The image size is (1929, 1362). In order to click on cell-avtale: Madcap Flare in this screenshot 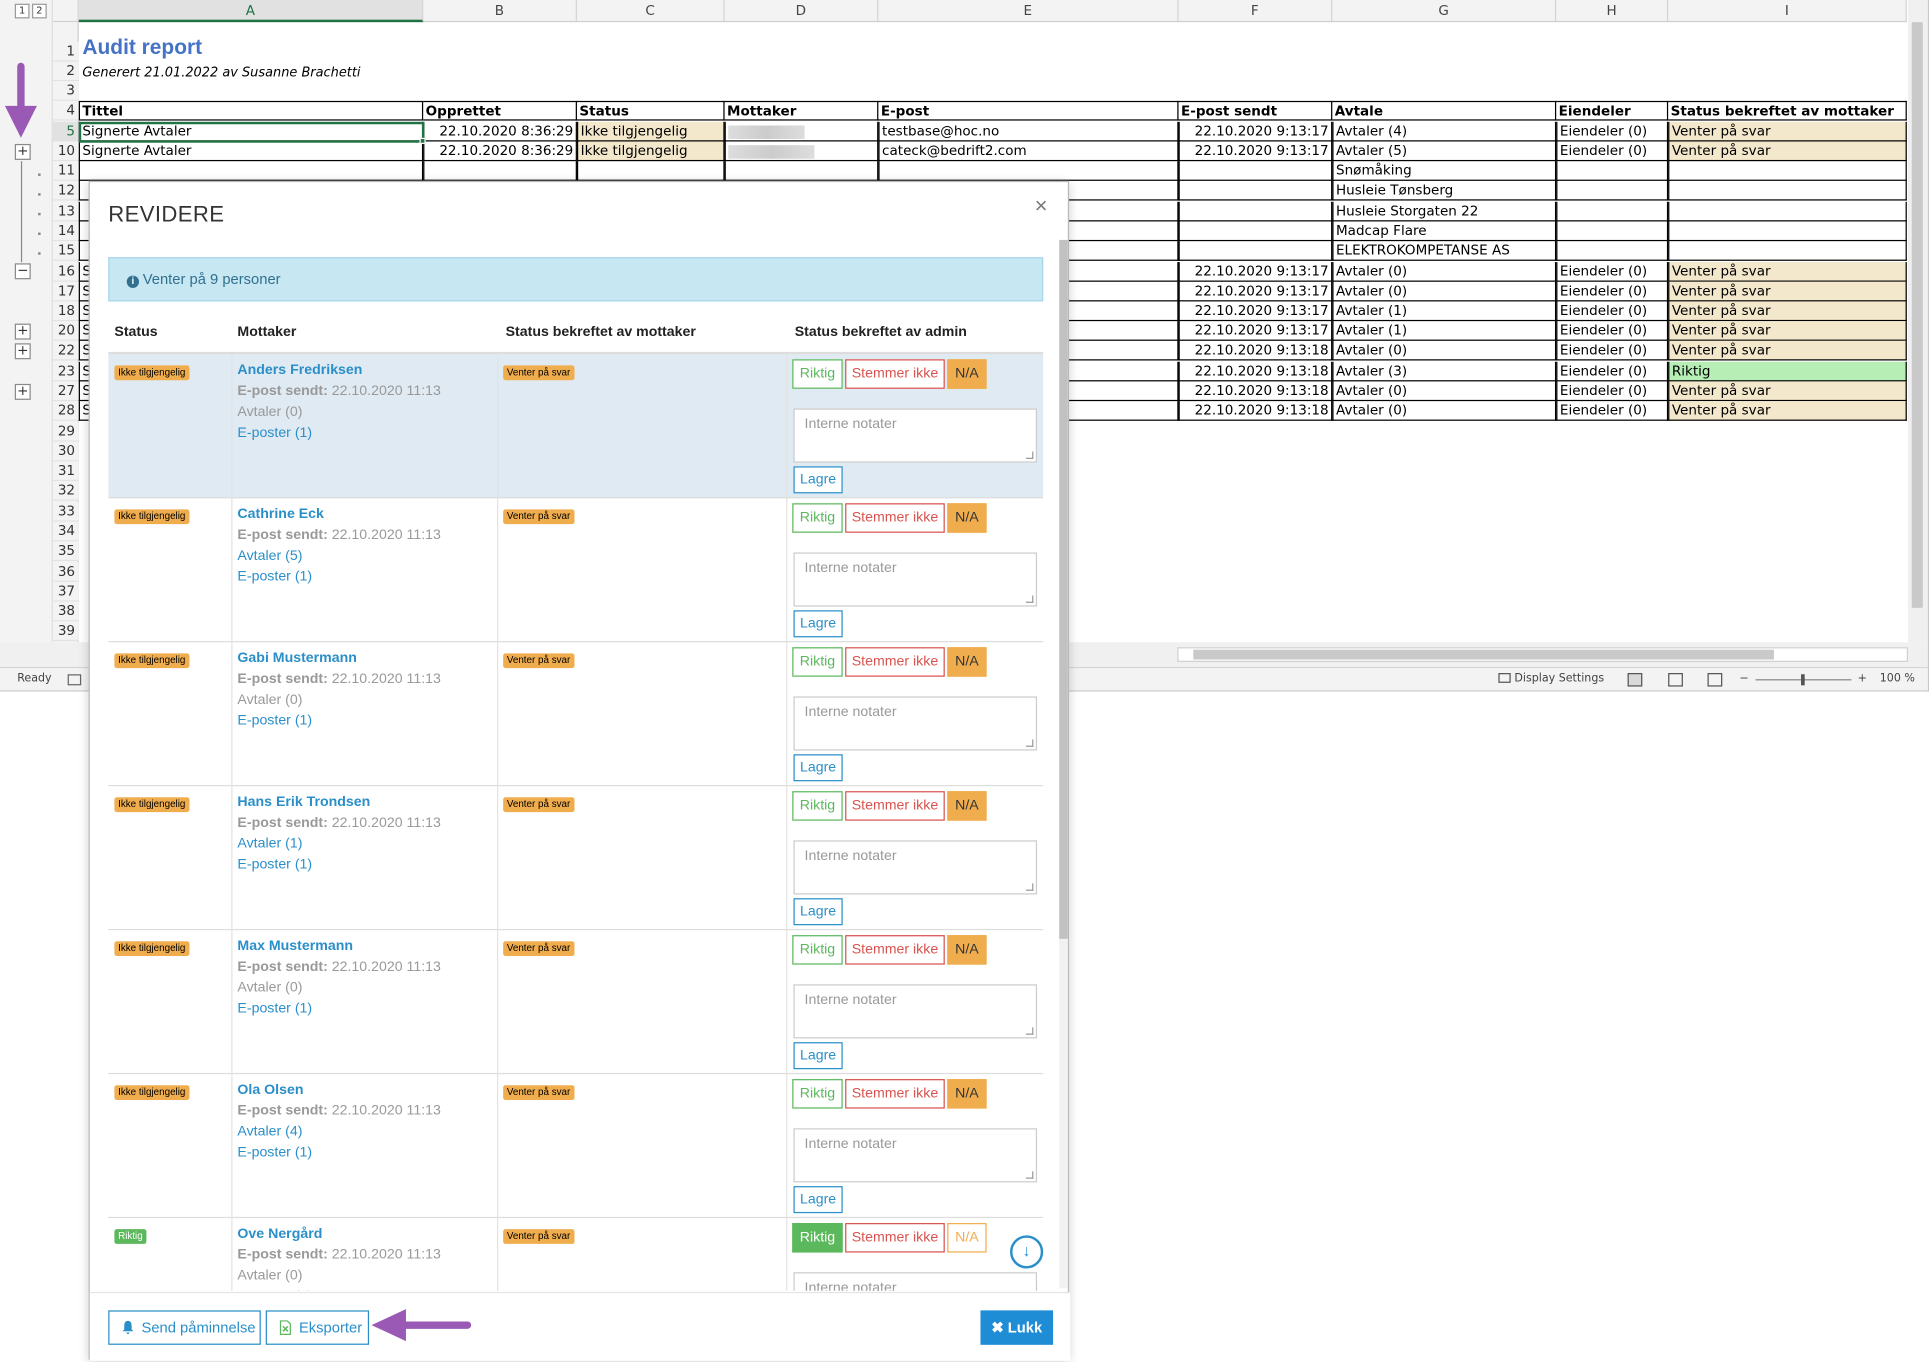, I will do `click(1444, 231)`.